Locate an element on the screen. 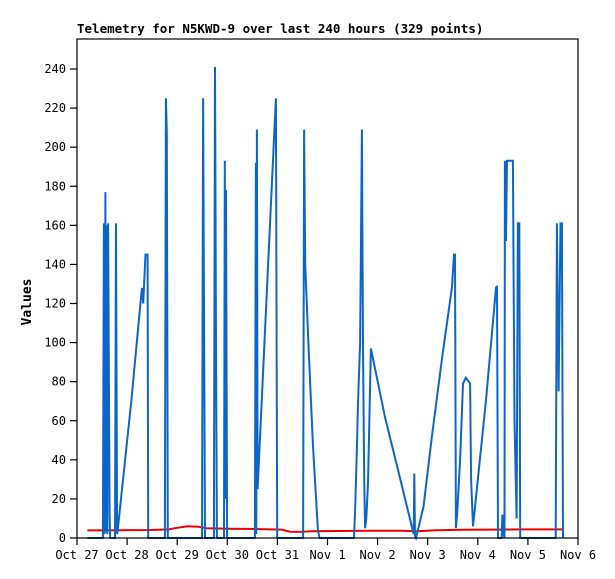 This screenshot has height=579, width=615. x-tick-label: Nov 1 is located at coordinates (327, 555).